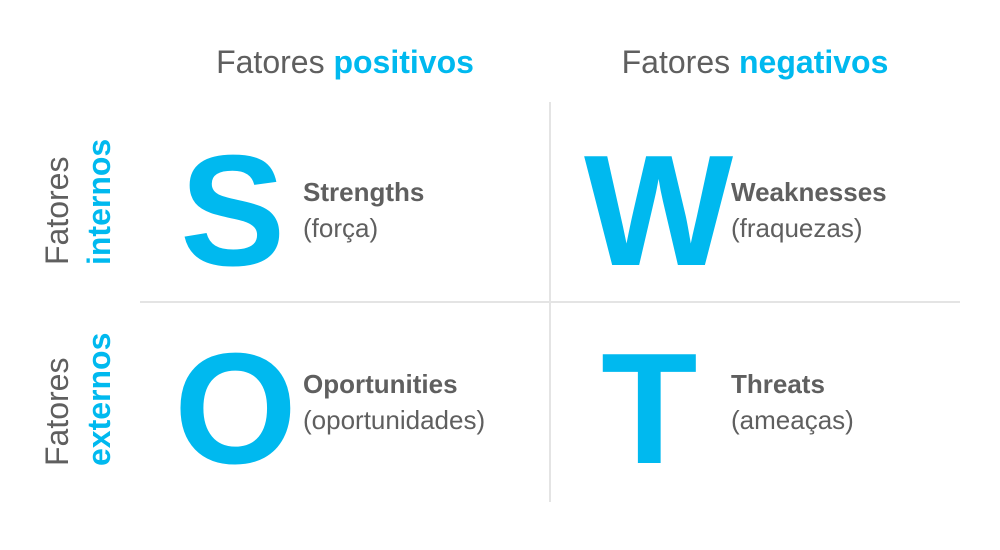 This screenshot has height=550, width=1000. Describe the element at coordinates (341, 228) in the screenshot. I see `quadrant-subtitle: (força)` at that location.